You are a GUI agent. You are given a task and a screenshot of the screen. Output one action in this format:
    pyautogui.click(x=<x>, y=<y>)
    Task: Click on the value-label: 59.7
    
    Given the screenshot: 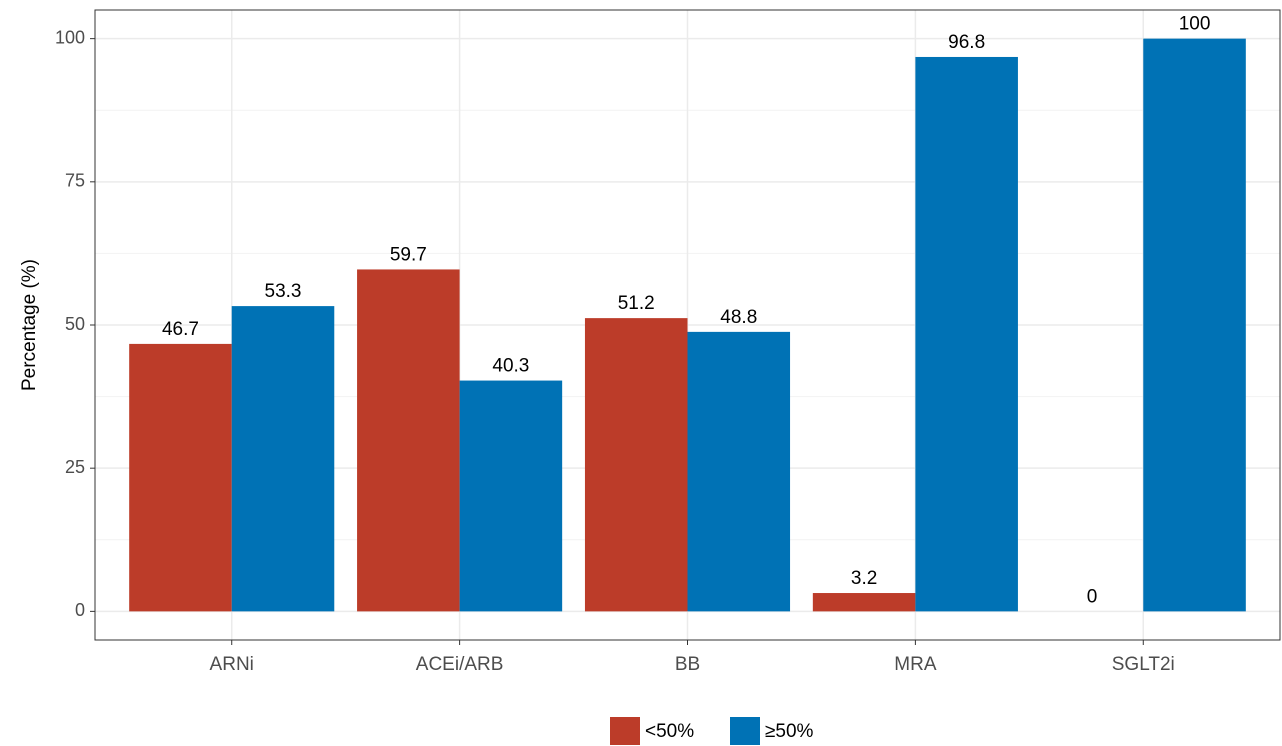 What is the action you would take?
    pyautogui.click(x=408, y=254)
    